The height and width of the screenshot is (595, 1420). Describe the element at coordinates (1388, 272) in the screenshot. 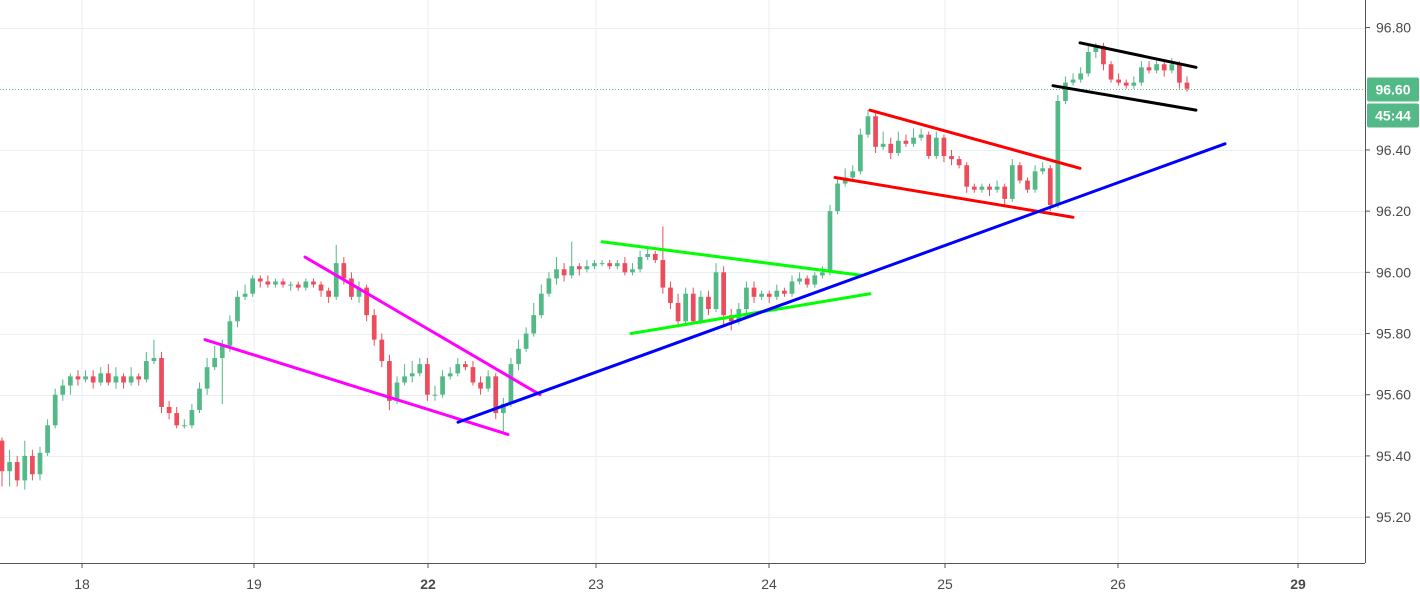

I see `y-axis-labels: 96.80 96.40 96.20 96.00 95.80 95.60 95.40 95.20` at that location.